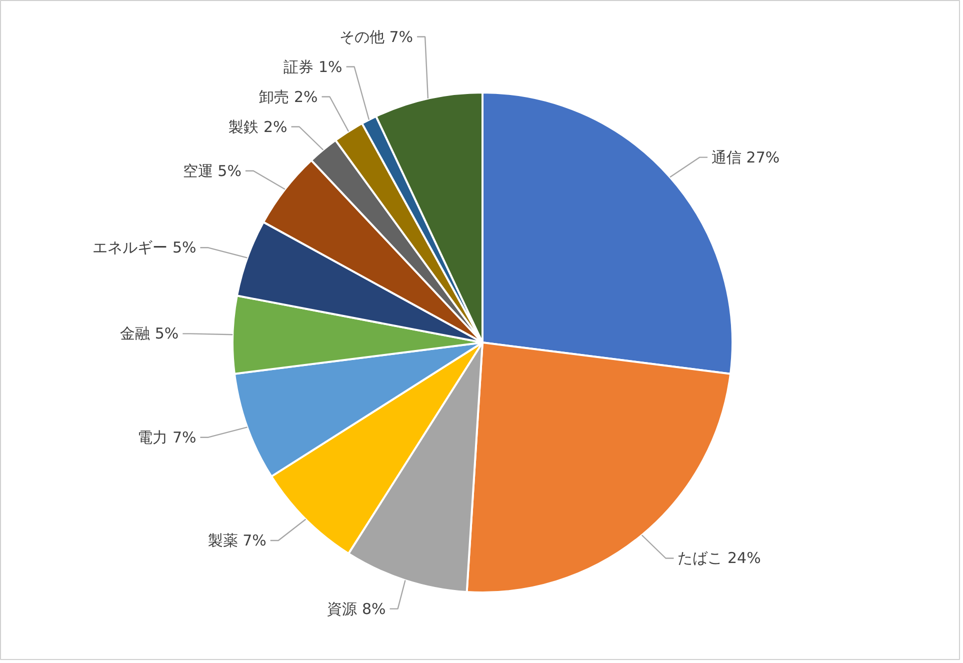 This screenshot has height=663, width=963. Describe the element at coordinates (212, 171) in the screenshot. I see `slice-label: 空運 5%` at that location.